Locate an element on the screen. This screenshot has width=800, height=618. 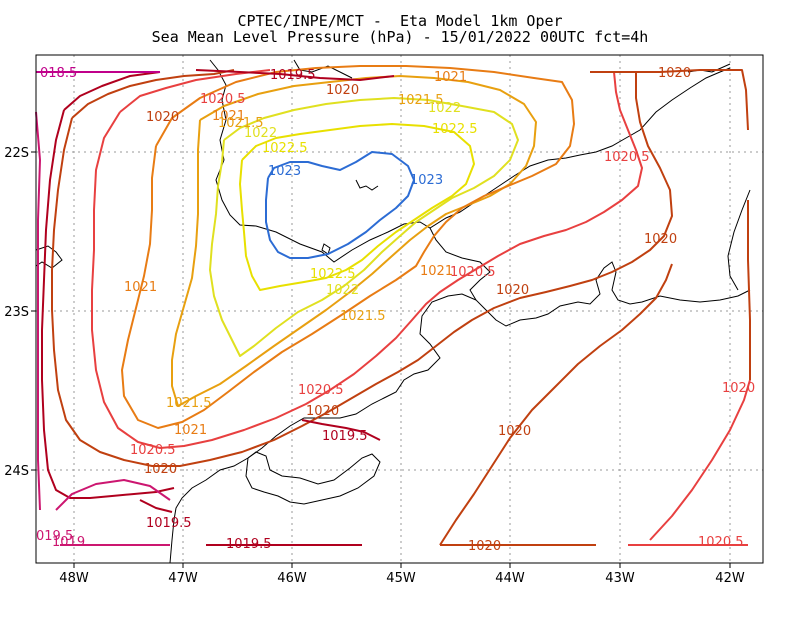
lat-label: 24S is located at coordinates (16, 471).